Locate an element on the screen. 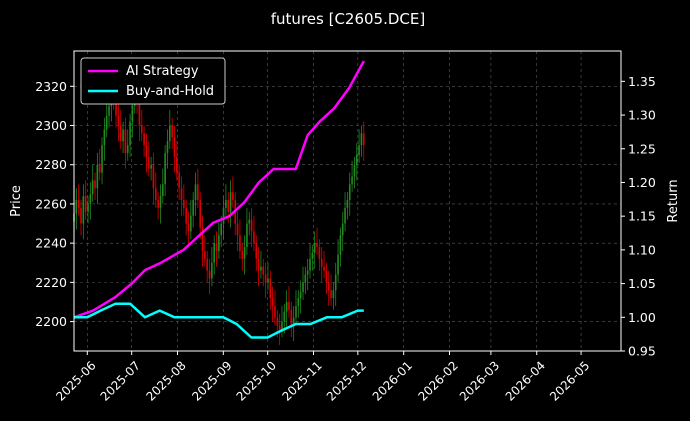 Image resolution: width=690 pixels, height=421 pixels. legend: AI Strategy Buy-and-Hold is located at coordinates (153, 81).